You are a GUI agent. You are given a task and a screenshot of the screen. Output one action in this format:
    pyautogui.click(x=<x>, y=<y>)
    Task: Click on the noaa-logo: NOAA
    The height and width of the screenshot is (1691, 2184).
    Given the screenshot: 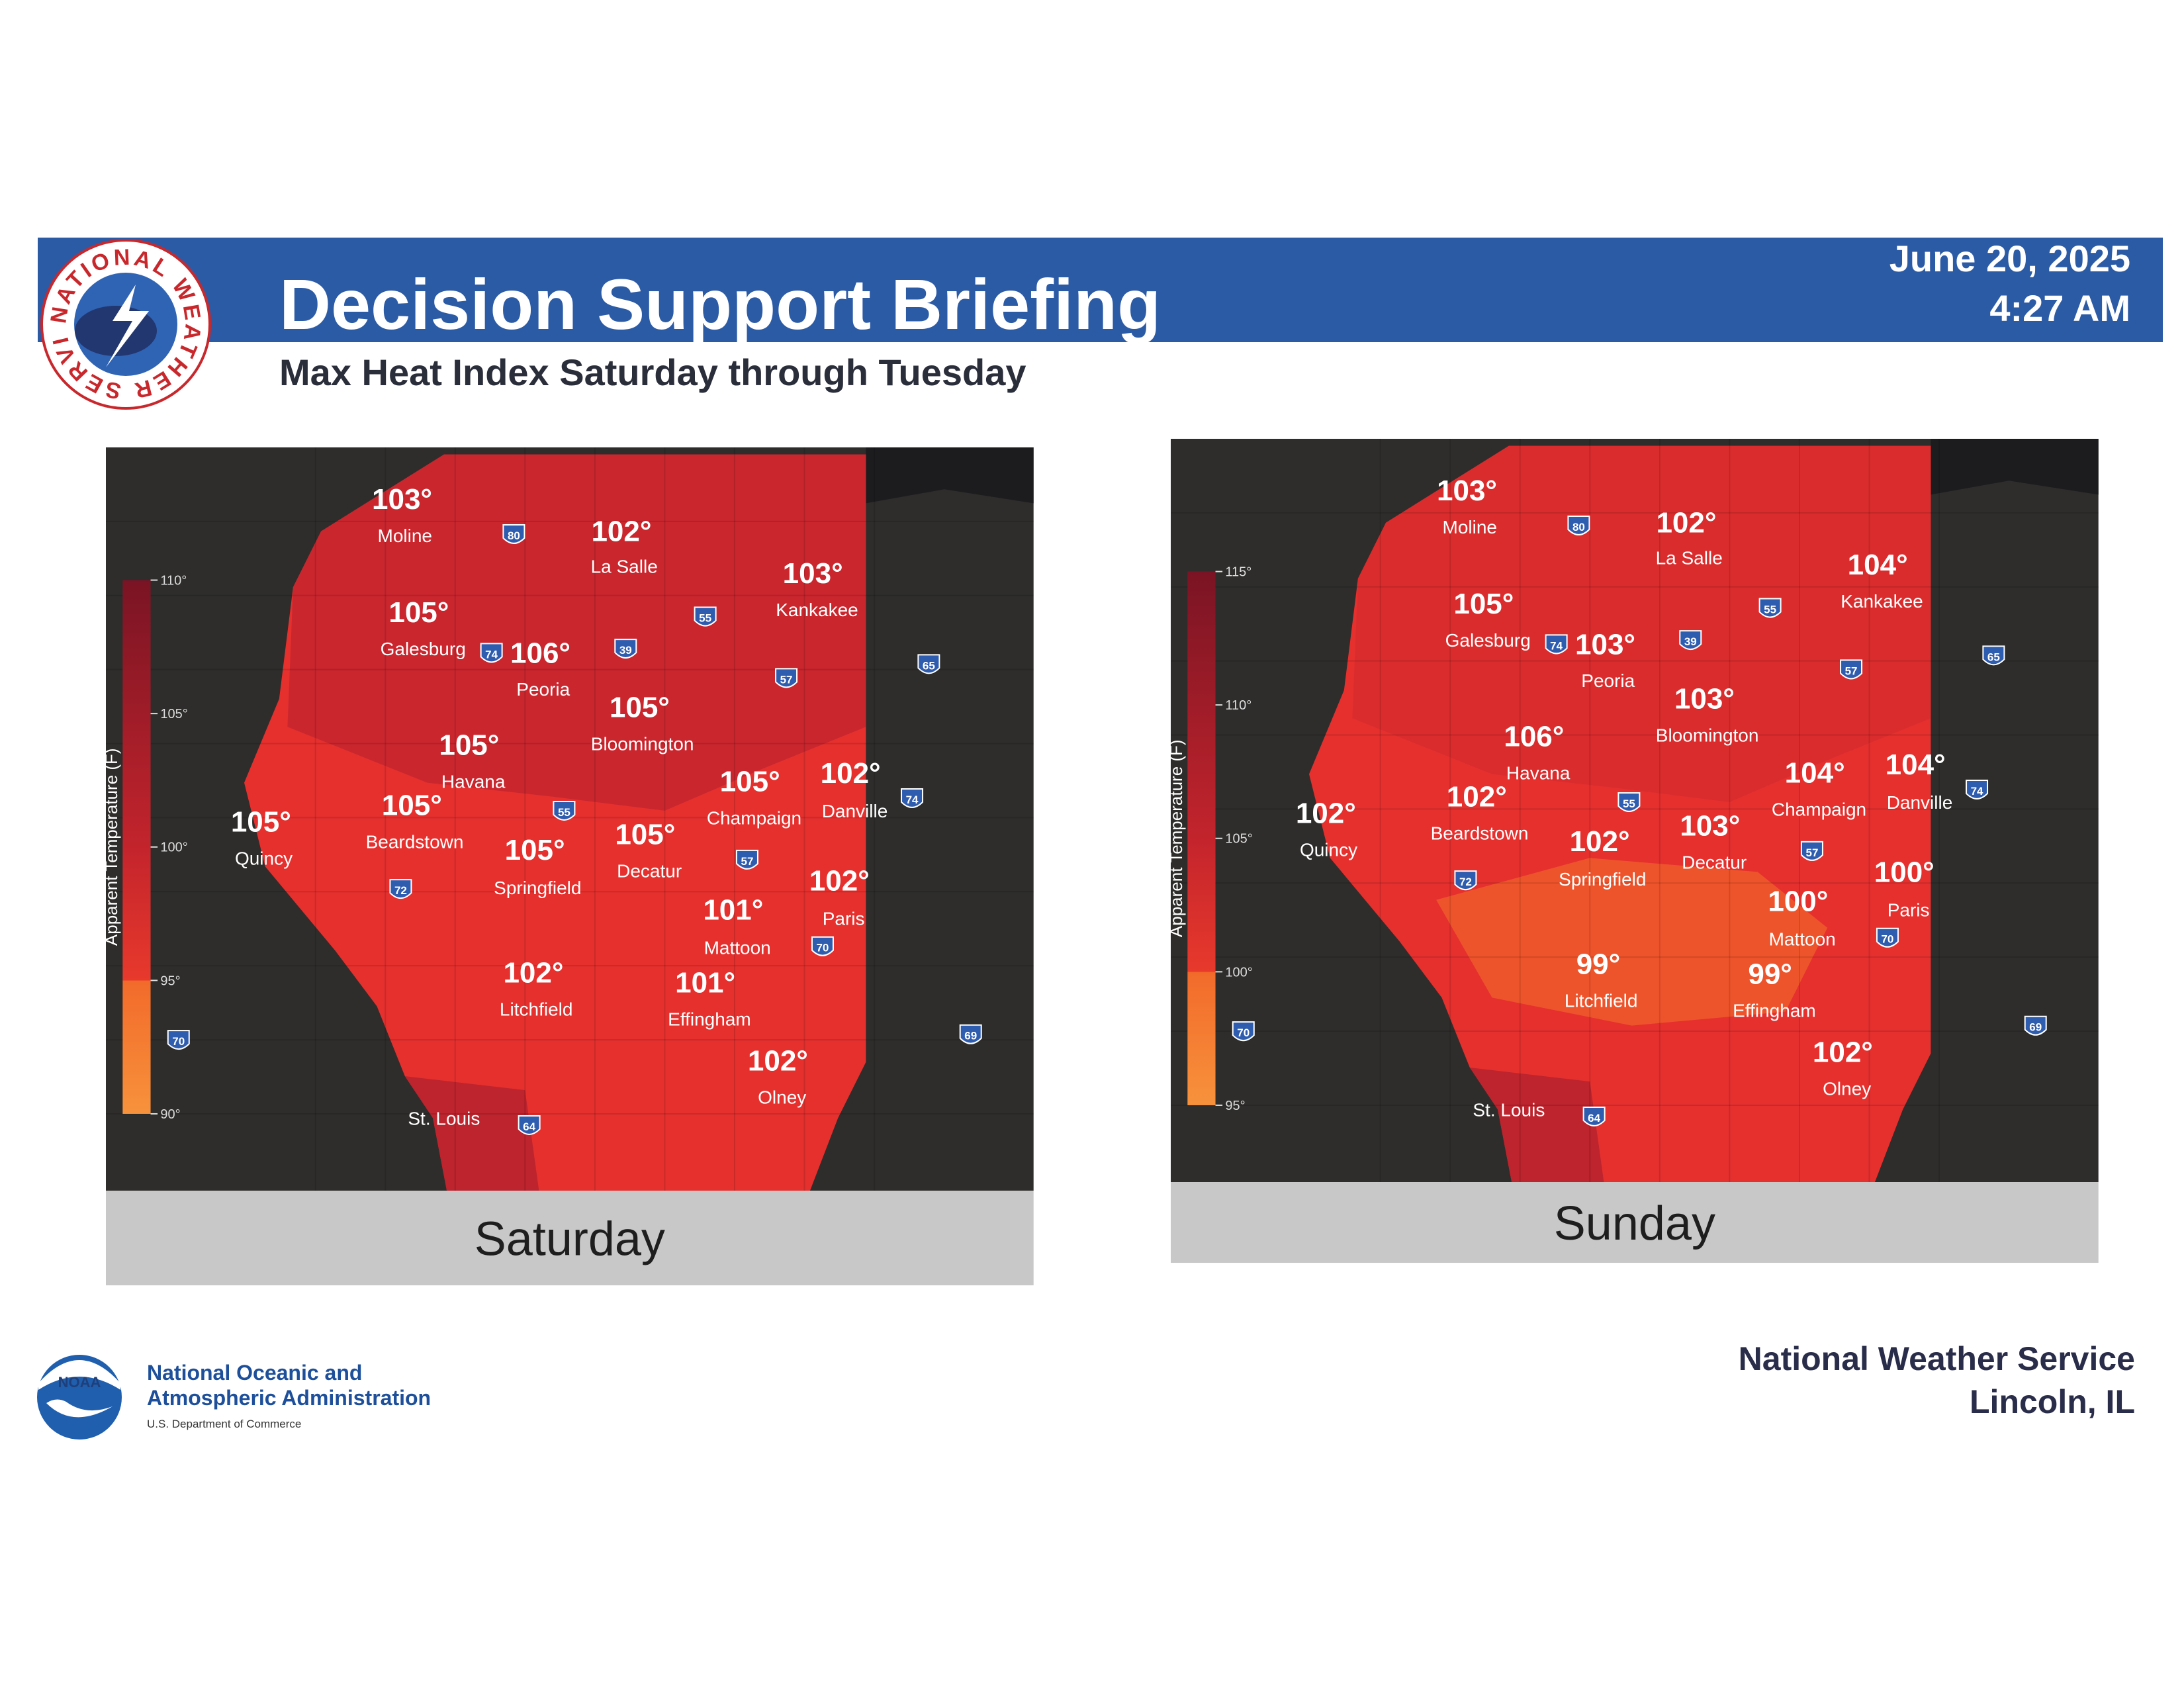 What is the action you would take?
    pyautogui.click(x=79, y=1398)
    